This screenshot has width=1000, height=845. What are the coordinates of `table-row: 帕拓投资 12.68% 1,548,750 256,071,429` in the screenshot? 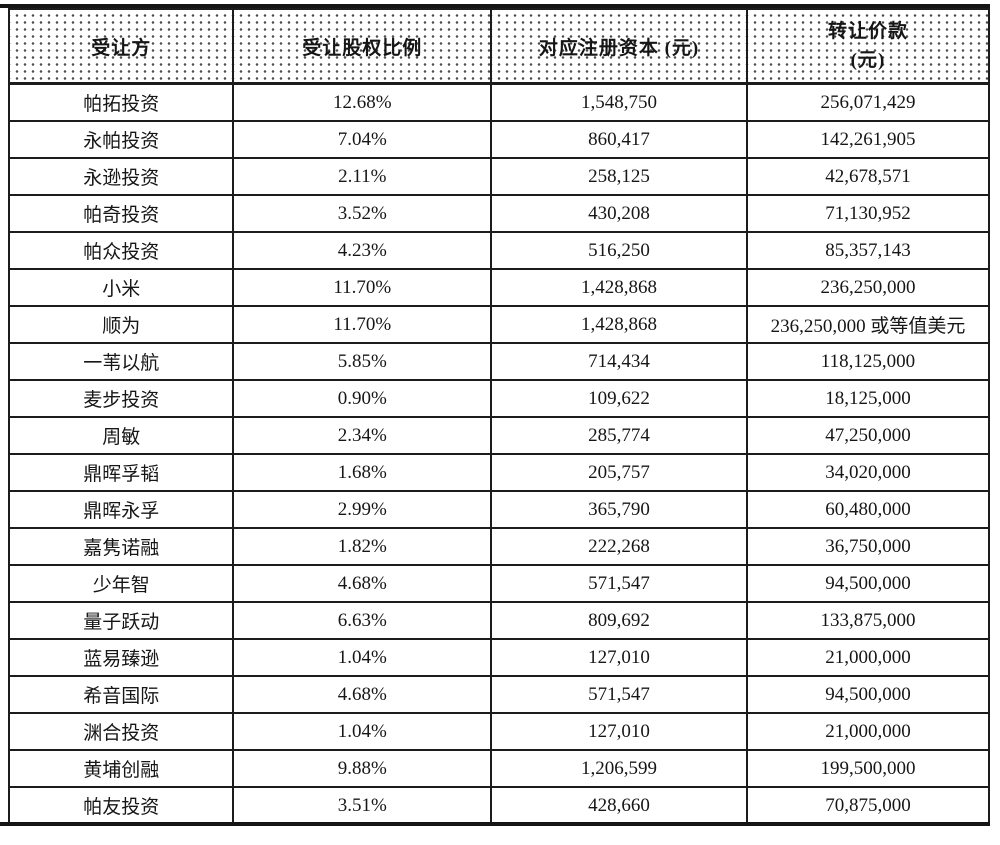 It's located at (499, 102).